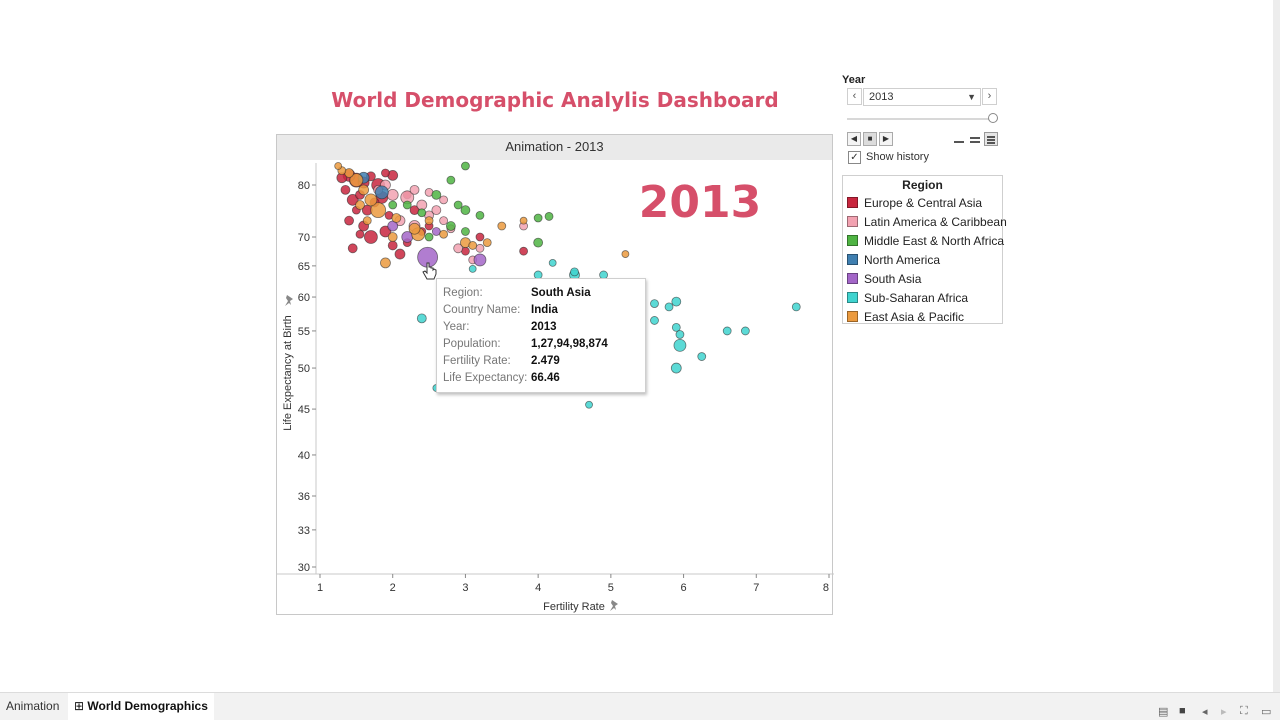  I want to click on sheet-sorter-icon: ▤, so click(1163, 712).